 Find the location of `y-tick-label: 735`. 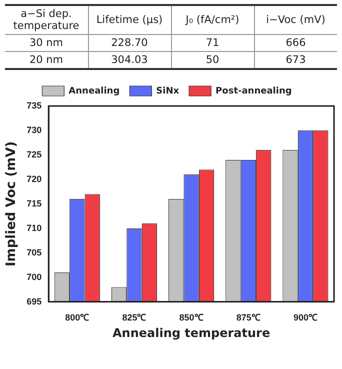

y-tick-label: 735 is located at coordinates (34, 105).